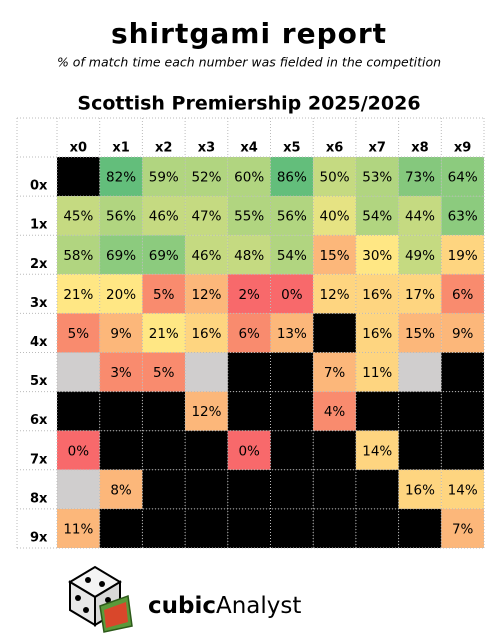  Describe the element at coordinates (420, 178) in the screenshot. I see `cell-label: 73%` at that location.